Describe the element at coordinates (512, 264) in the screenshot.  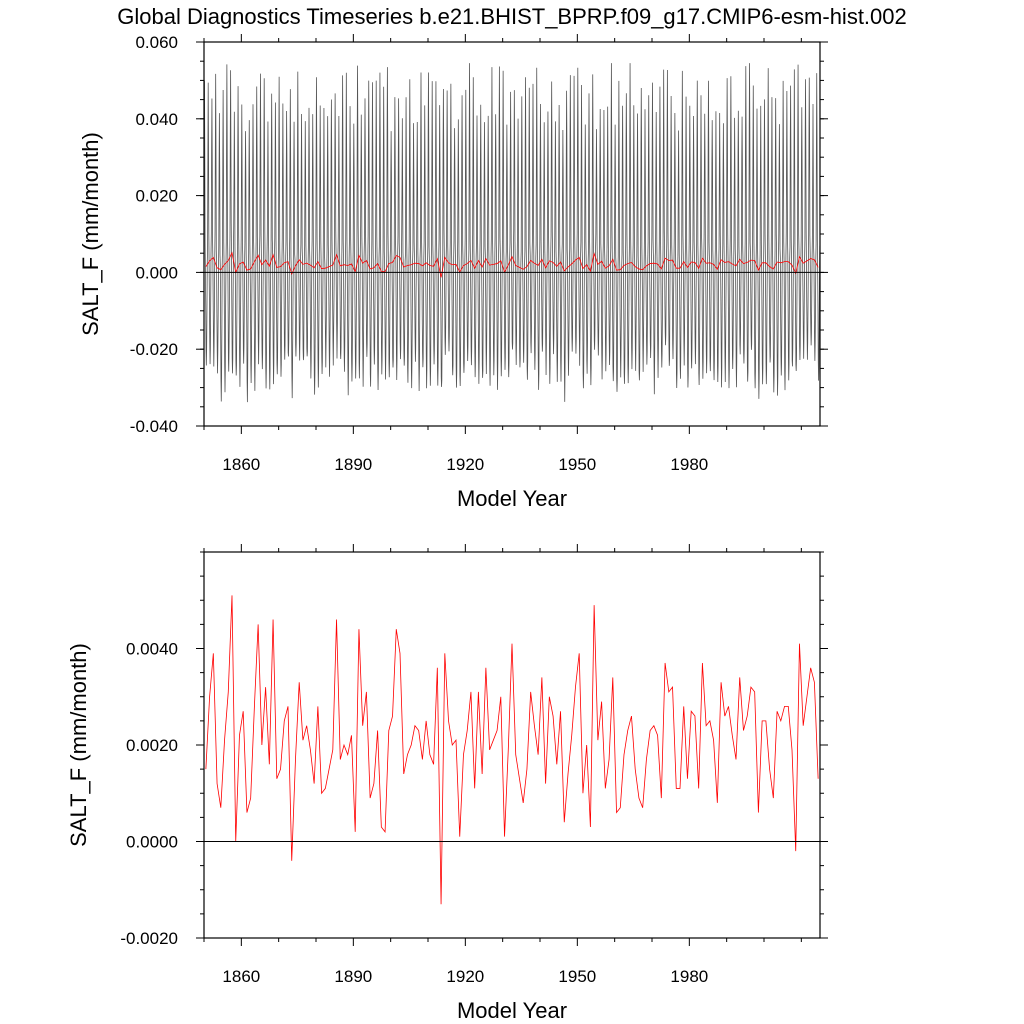
I see `series-annual-line` at that location.